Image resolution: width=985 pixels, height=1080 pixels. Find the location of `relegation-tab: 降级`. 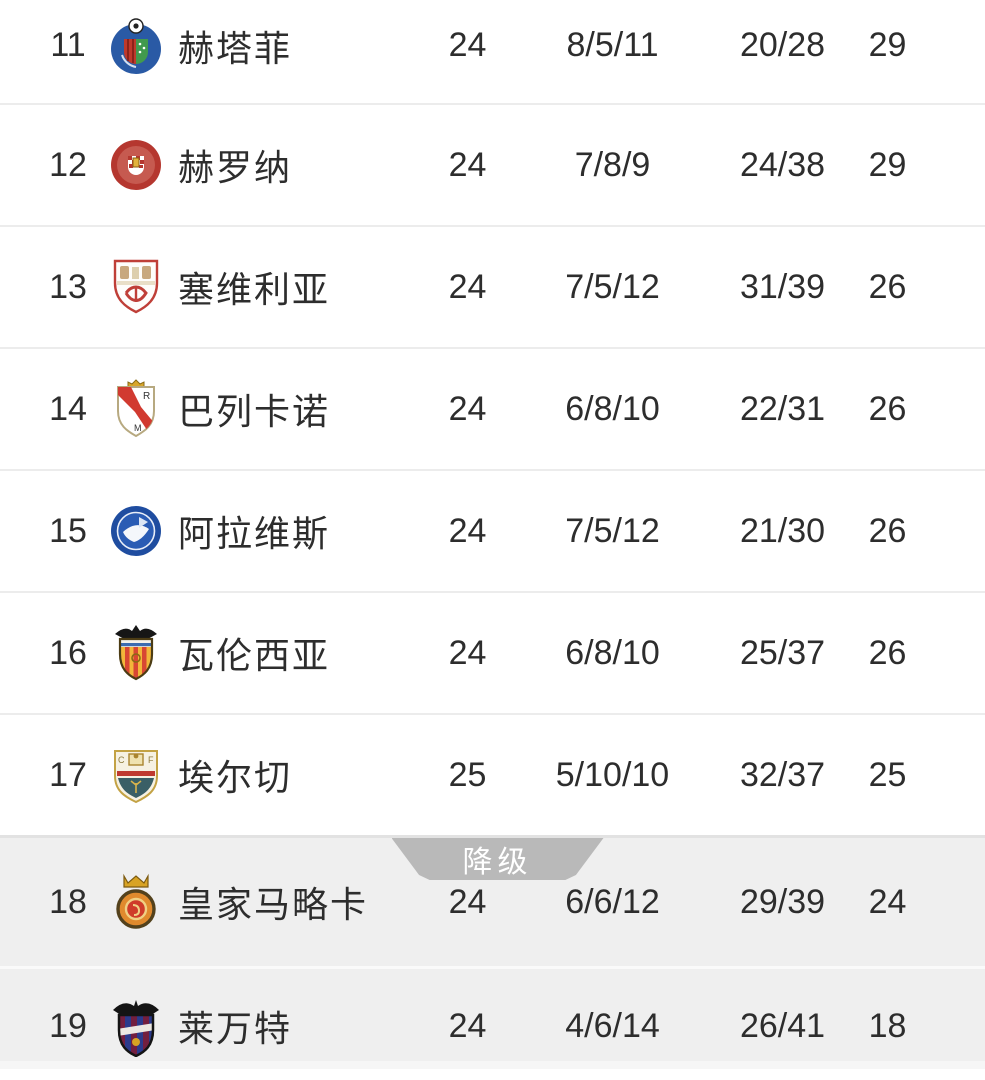

relegation-tab: 降级 is located at coordinates (497, 859).